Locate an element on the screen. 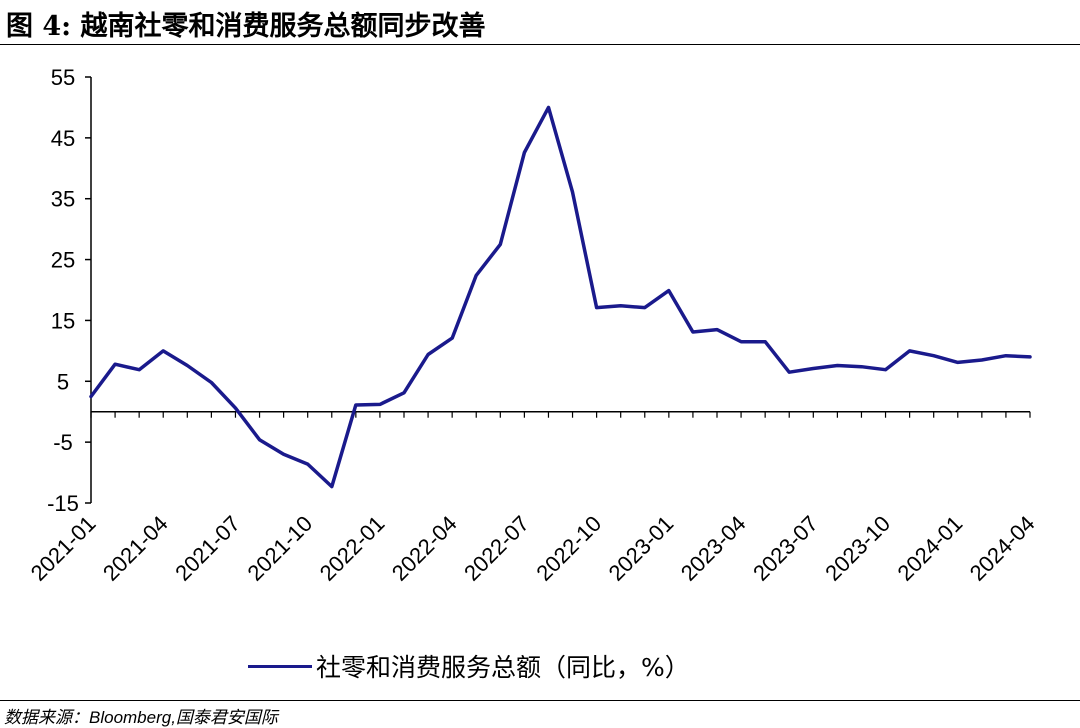  legend: 社零和消费服务总额（同比，%） is located at coordinates (469, 666).